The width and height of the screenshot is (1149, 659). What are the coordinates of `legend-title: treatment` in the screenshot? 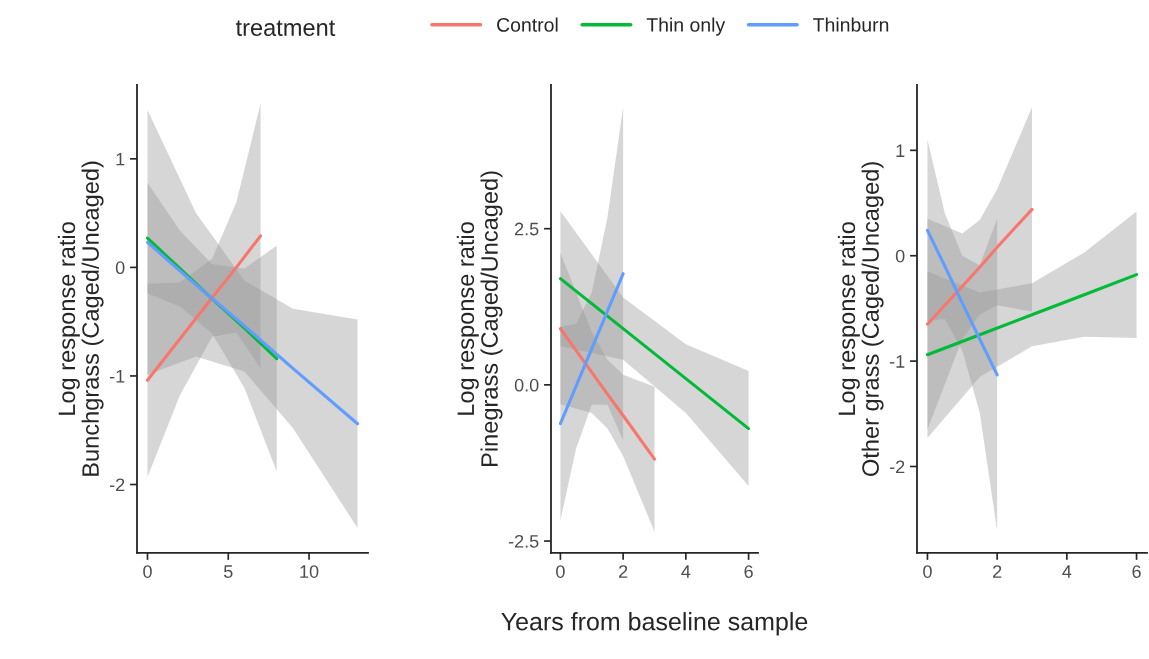 It's located at (285, 28).